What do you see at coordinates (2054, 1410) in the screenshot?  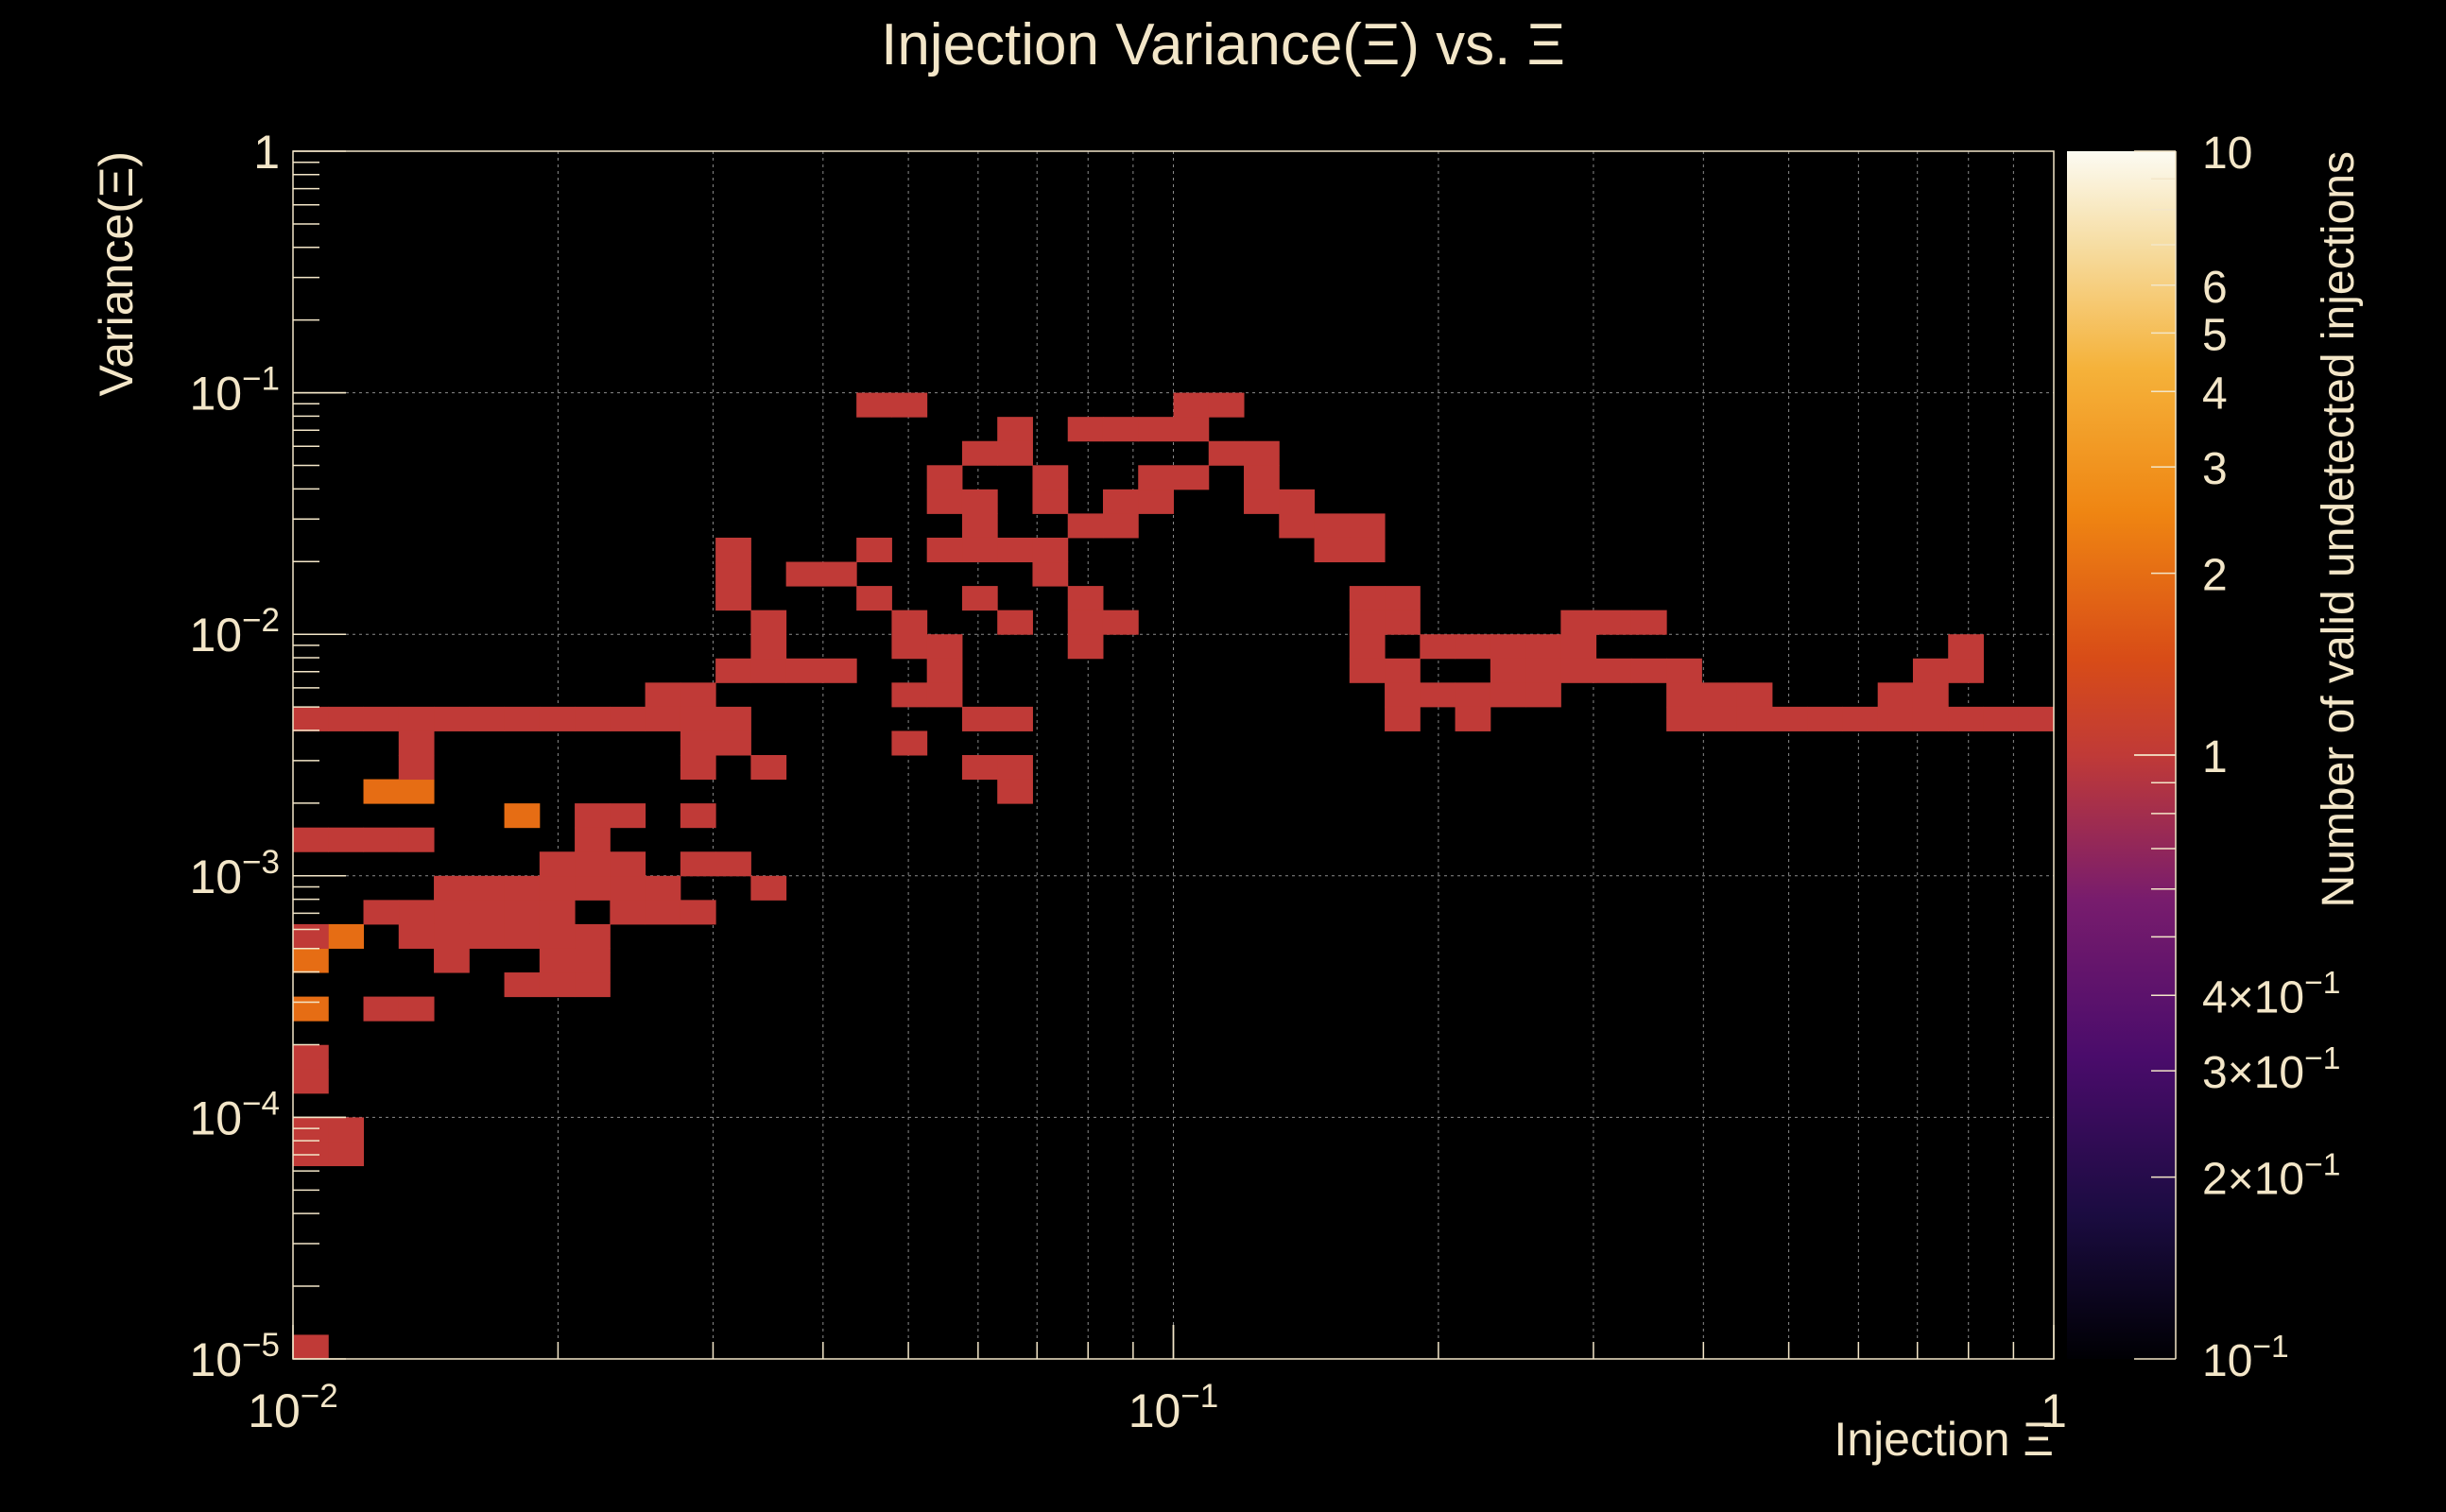 I see `x-tick-label: 1` at bounding box center [2054, 1410].